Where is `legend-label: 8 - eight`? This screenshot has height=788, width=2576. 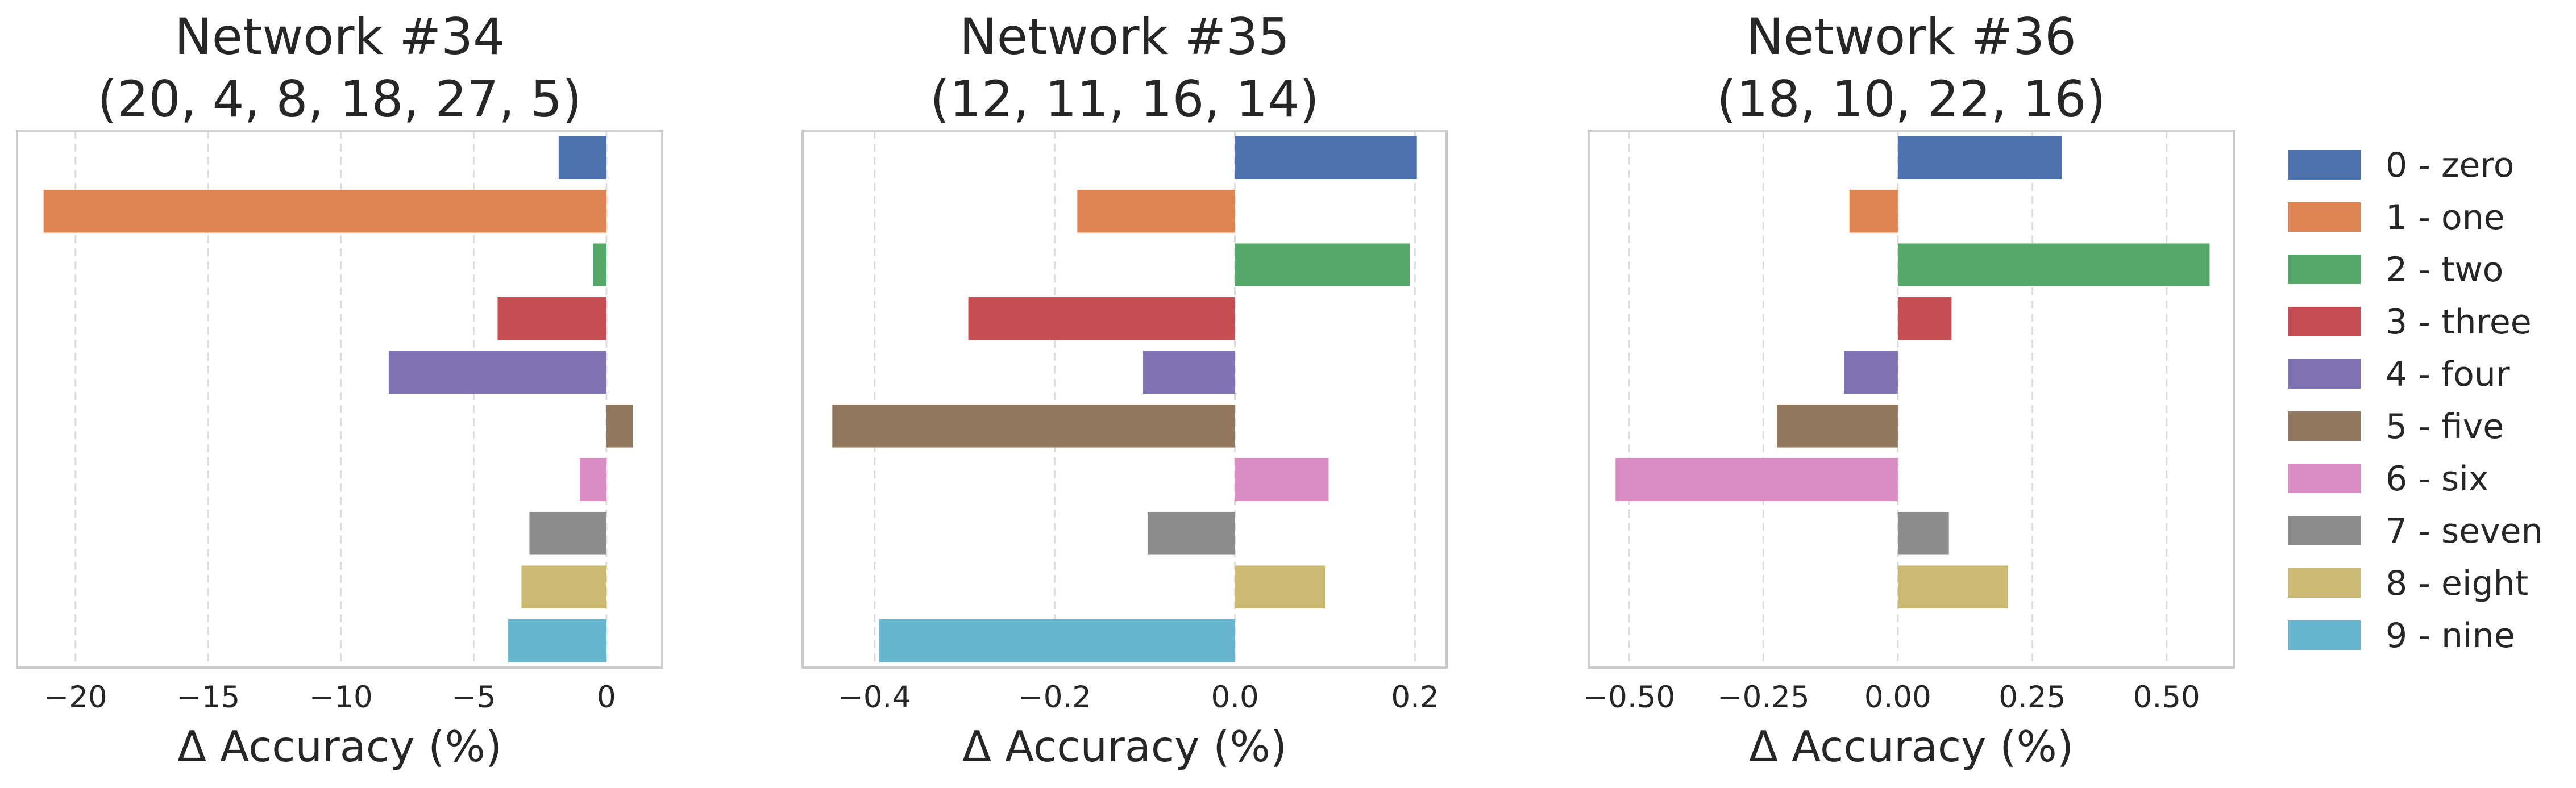
legend-label: 8 - eight is located at coordinates (2457, 583).